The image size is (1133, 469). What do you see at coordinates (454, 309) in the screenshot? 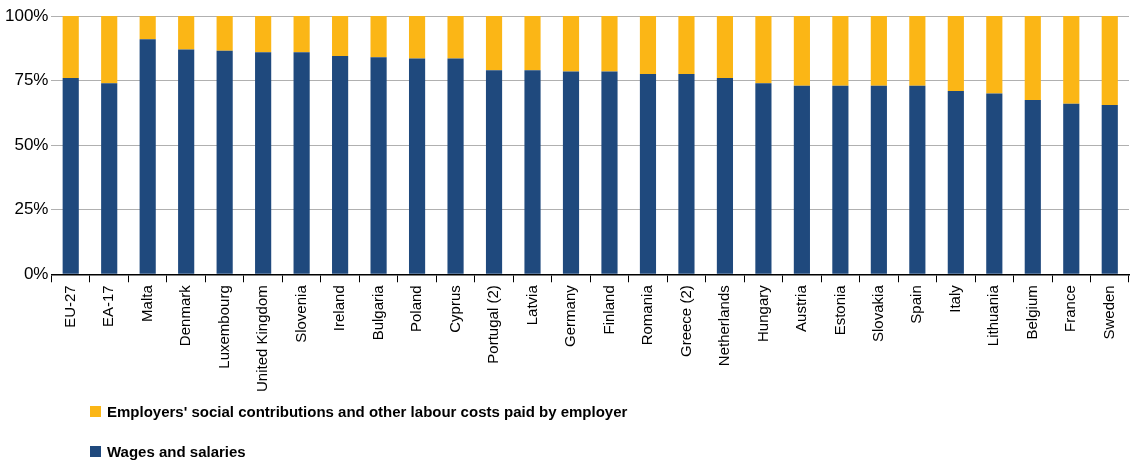
I see `x-tick-label: Cyprus` at bounding box center [454, 309].